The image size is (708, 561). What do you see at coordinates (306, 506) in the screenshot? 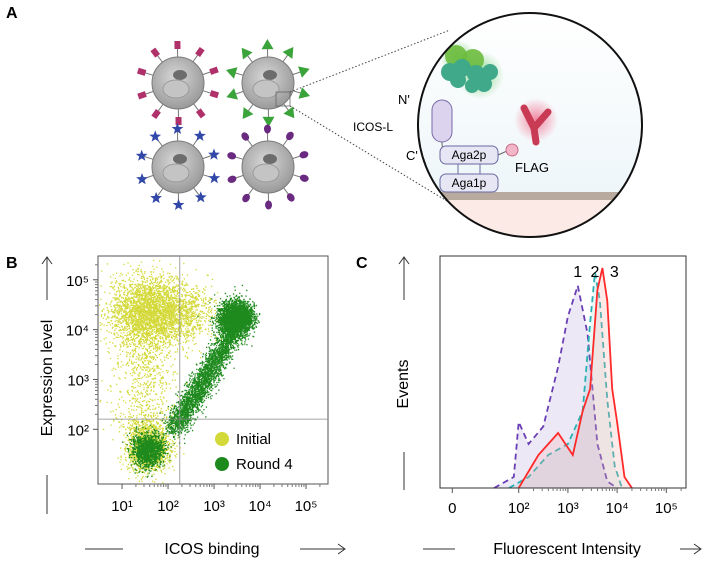
I see `scatter-x-tick-label: 10⁵` at bounding box center [306, 506].